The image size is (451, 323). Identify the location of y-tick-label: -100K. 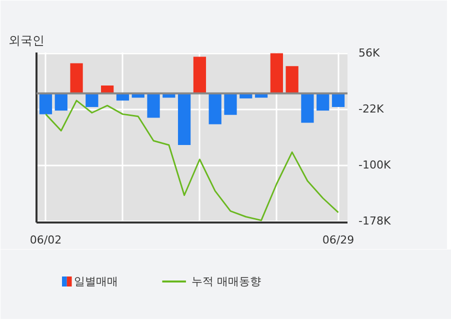
(375, 165).